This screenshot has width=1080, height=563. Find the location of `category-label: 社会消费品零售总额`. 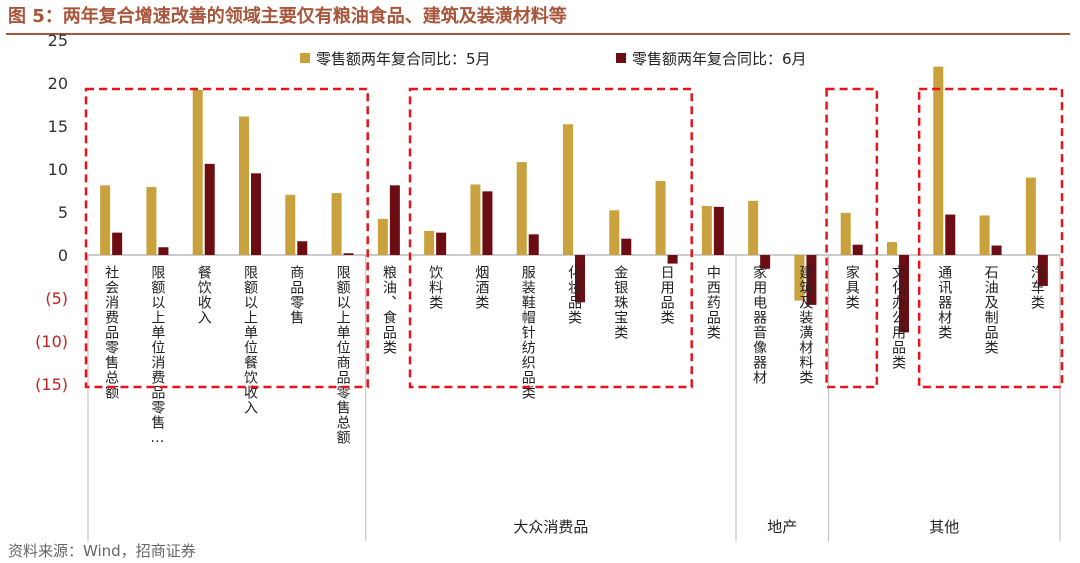

category-label: 社会消费品零售总额 is located at coordinates (111, 332).